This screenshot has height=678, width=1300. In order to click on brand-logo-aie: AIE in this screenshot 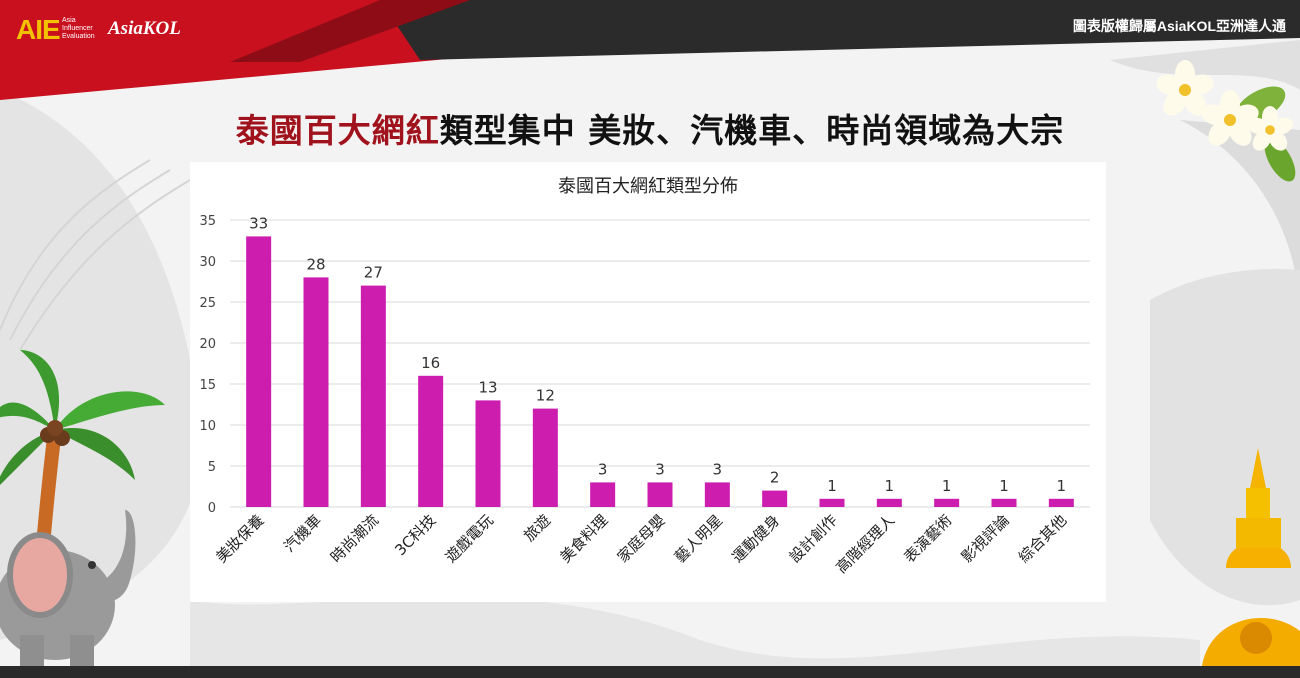, I will do `click(38, 29)`.